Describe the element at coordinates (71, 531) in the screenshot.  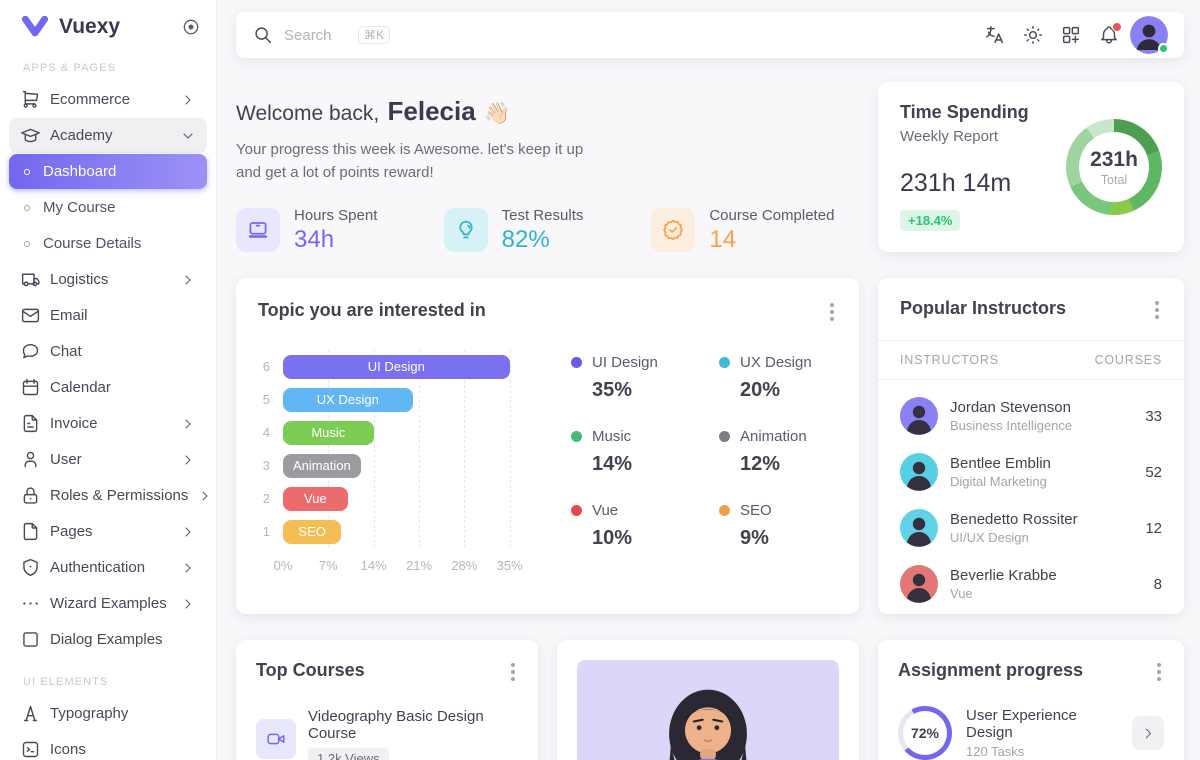
I see `sidebar-item-label: Pages` at that location.